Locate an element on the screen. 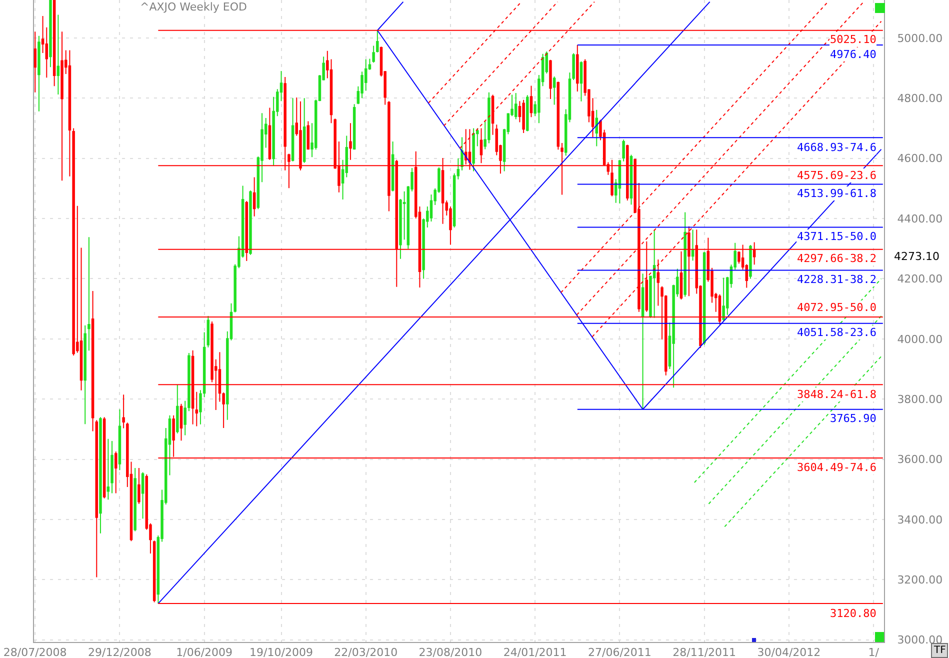 The image size is (949, 658). series-label: 4228.31-38.2 is located at coordinates (836, 279).